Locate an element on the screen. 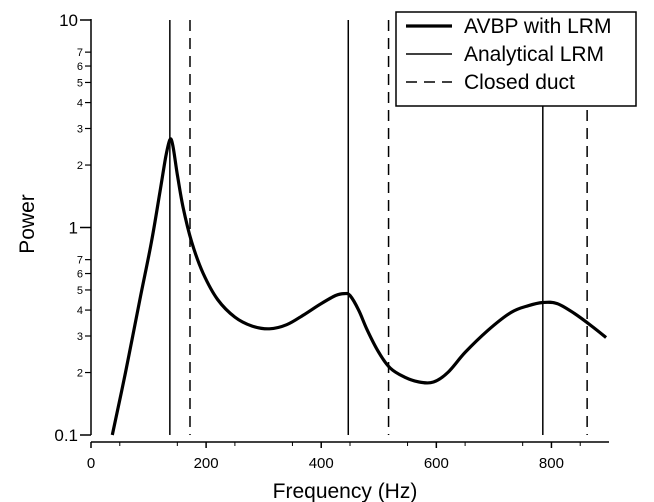  x-tick-label: 400 is located at coordinates (321, 463).